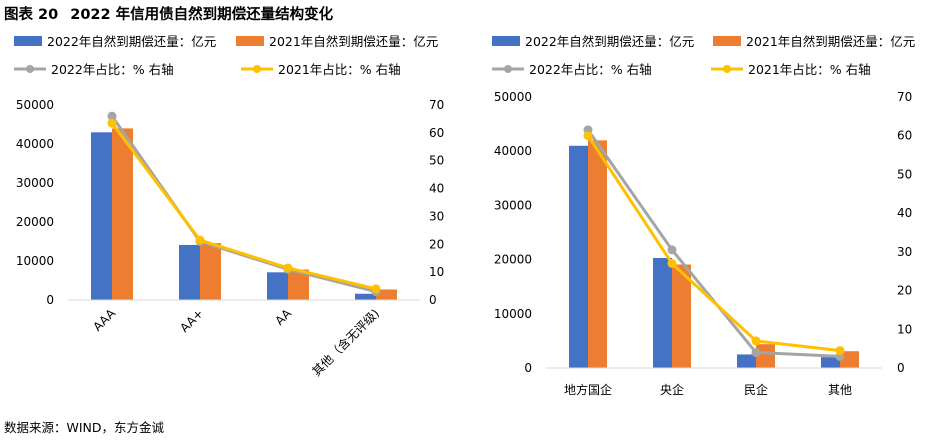  Describe the element at coordinates (191, 320) in the screenshot. I see `x-tick-label: AA+` at that location.